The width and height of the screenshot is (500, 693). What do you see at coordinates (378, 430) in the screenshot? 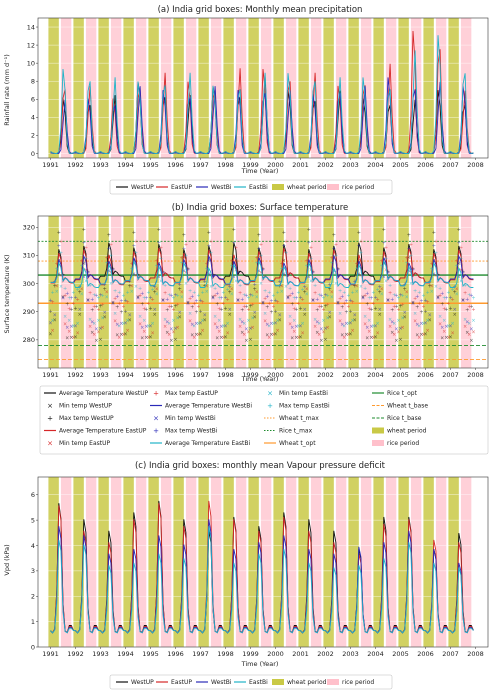
I see `legend-swatch` at bounding box center [378, 430].